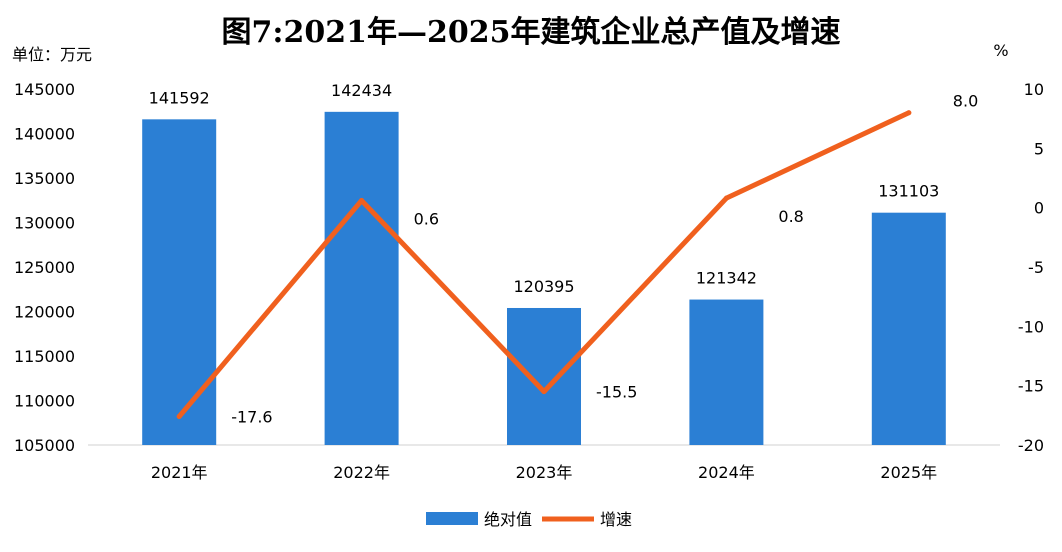 Image resolution: width=1062 pixels, height=552 pixels. Describe the element at coordinates (44, 178) in the screenshot. I see `left-tick-label: 135000` at that location.